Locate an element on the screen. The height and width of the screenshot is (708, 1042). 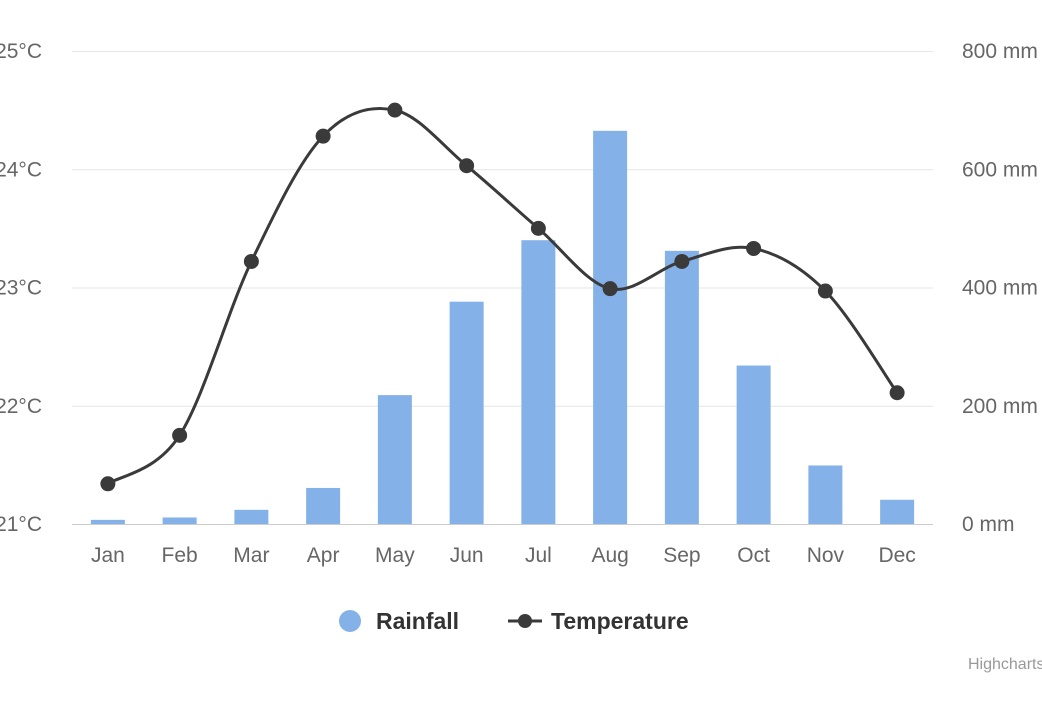
left-axis: 21°C 22°C 23°C 24°C 25°C is located at coordinates (21, 288).